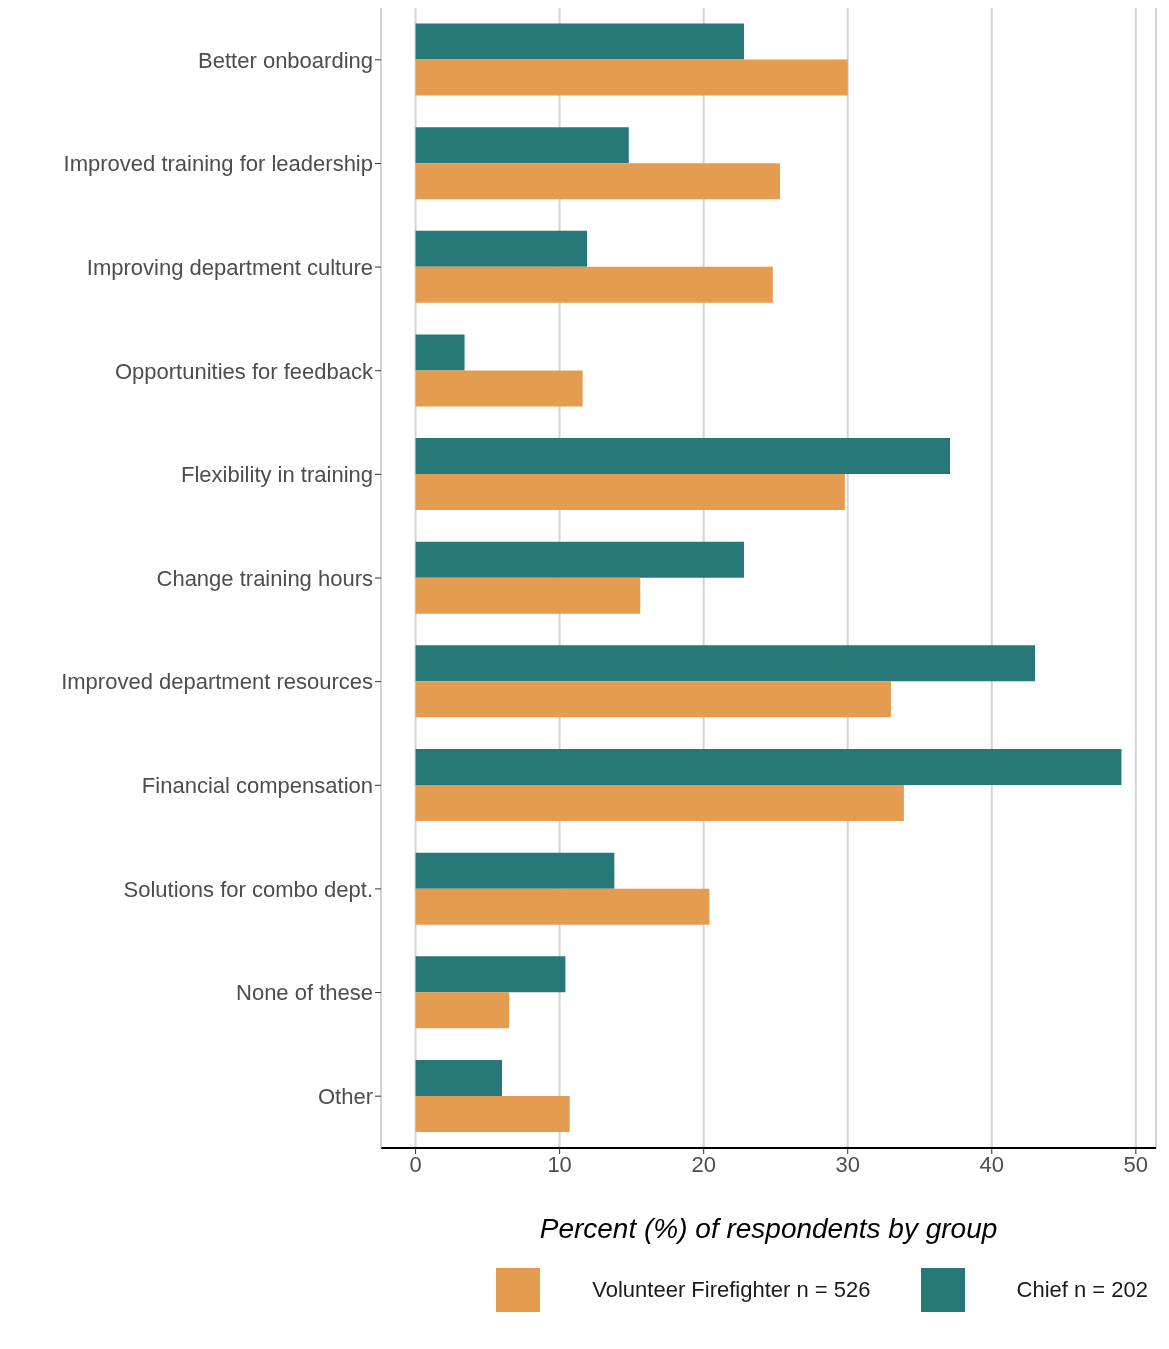  Describe the element at coordinates (218, 164) in the screenshot. I see `y-tick-label: Improved training for leadership` at that location.